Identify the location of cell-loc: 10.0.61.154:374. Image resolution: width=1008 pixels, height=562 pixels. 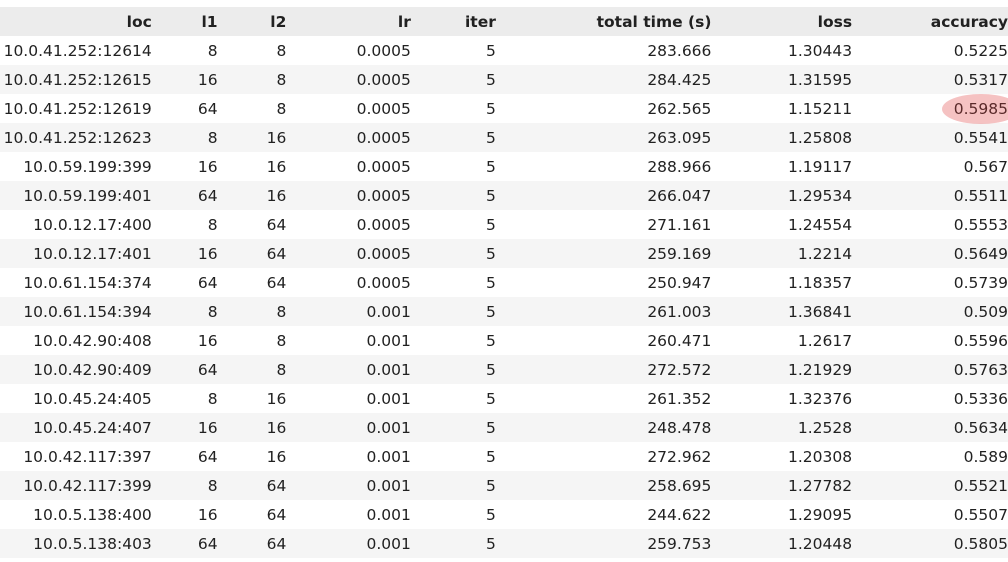
(87, 282).